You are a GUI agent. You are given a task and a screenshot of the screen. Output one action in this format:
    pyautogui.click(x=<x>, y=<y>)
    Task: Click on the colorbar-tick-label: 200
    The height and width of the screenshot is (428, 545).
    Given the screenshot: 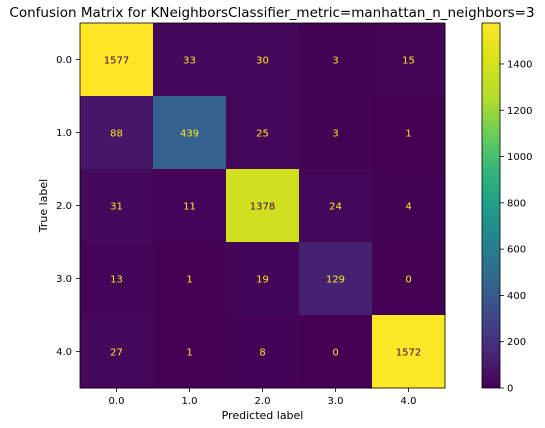 What is the action you would take?
    pyautogui.click(x=516, y=342)
    